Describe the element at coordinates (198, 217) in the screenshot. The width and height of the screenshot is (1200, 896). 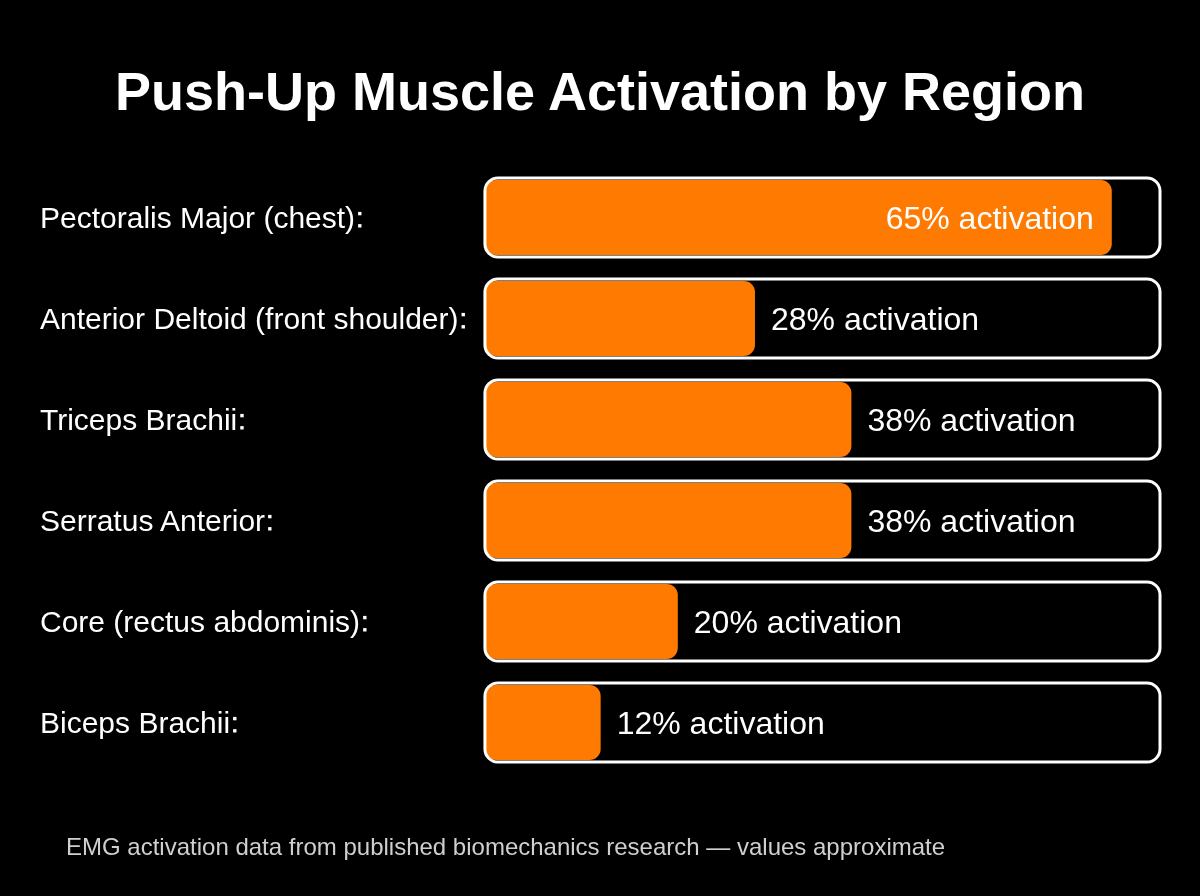
I see `y-tick-label: Pectoralis Major (chest)` at that location.